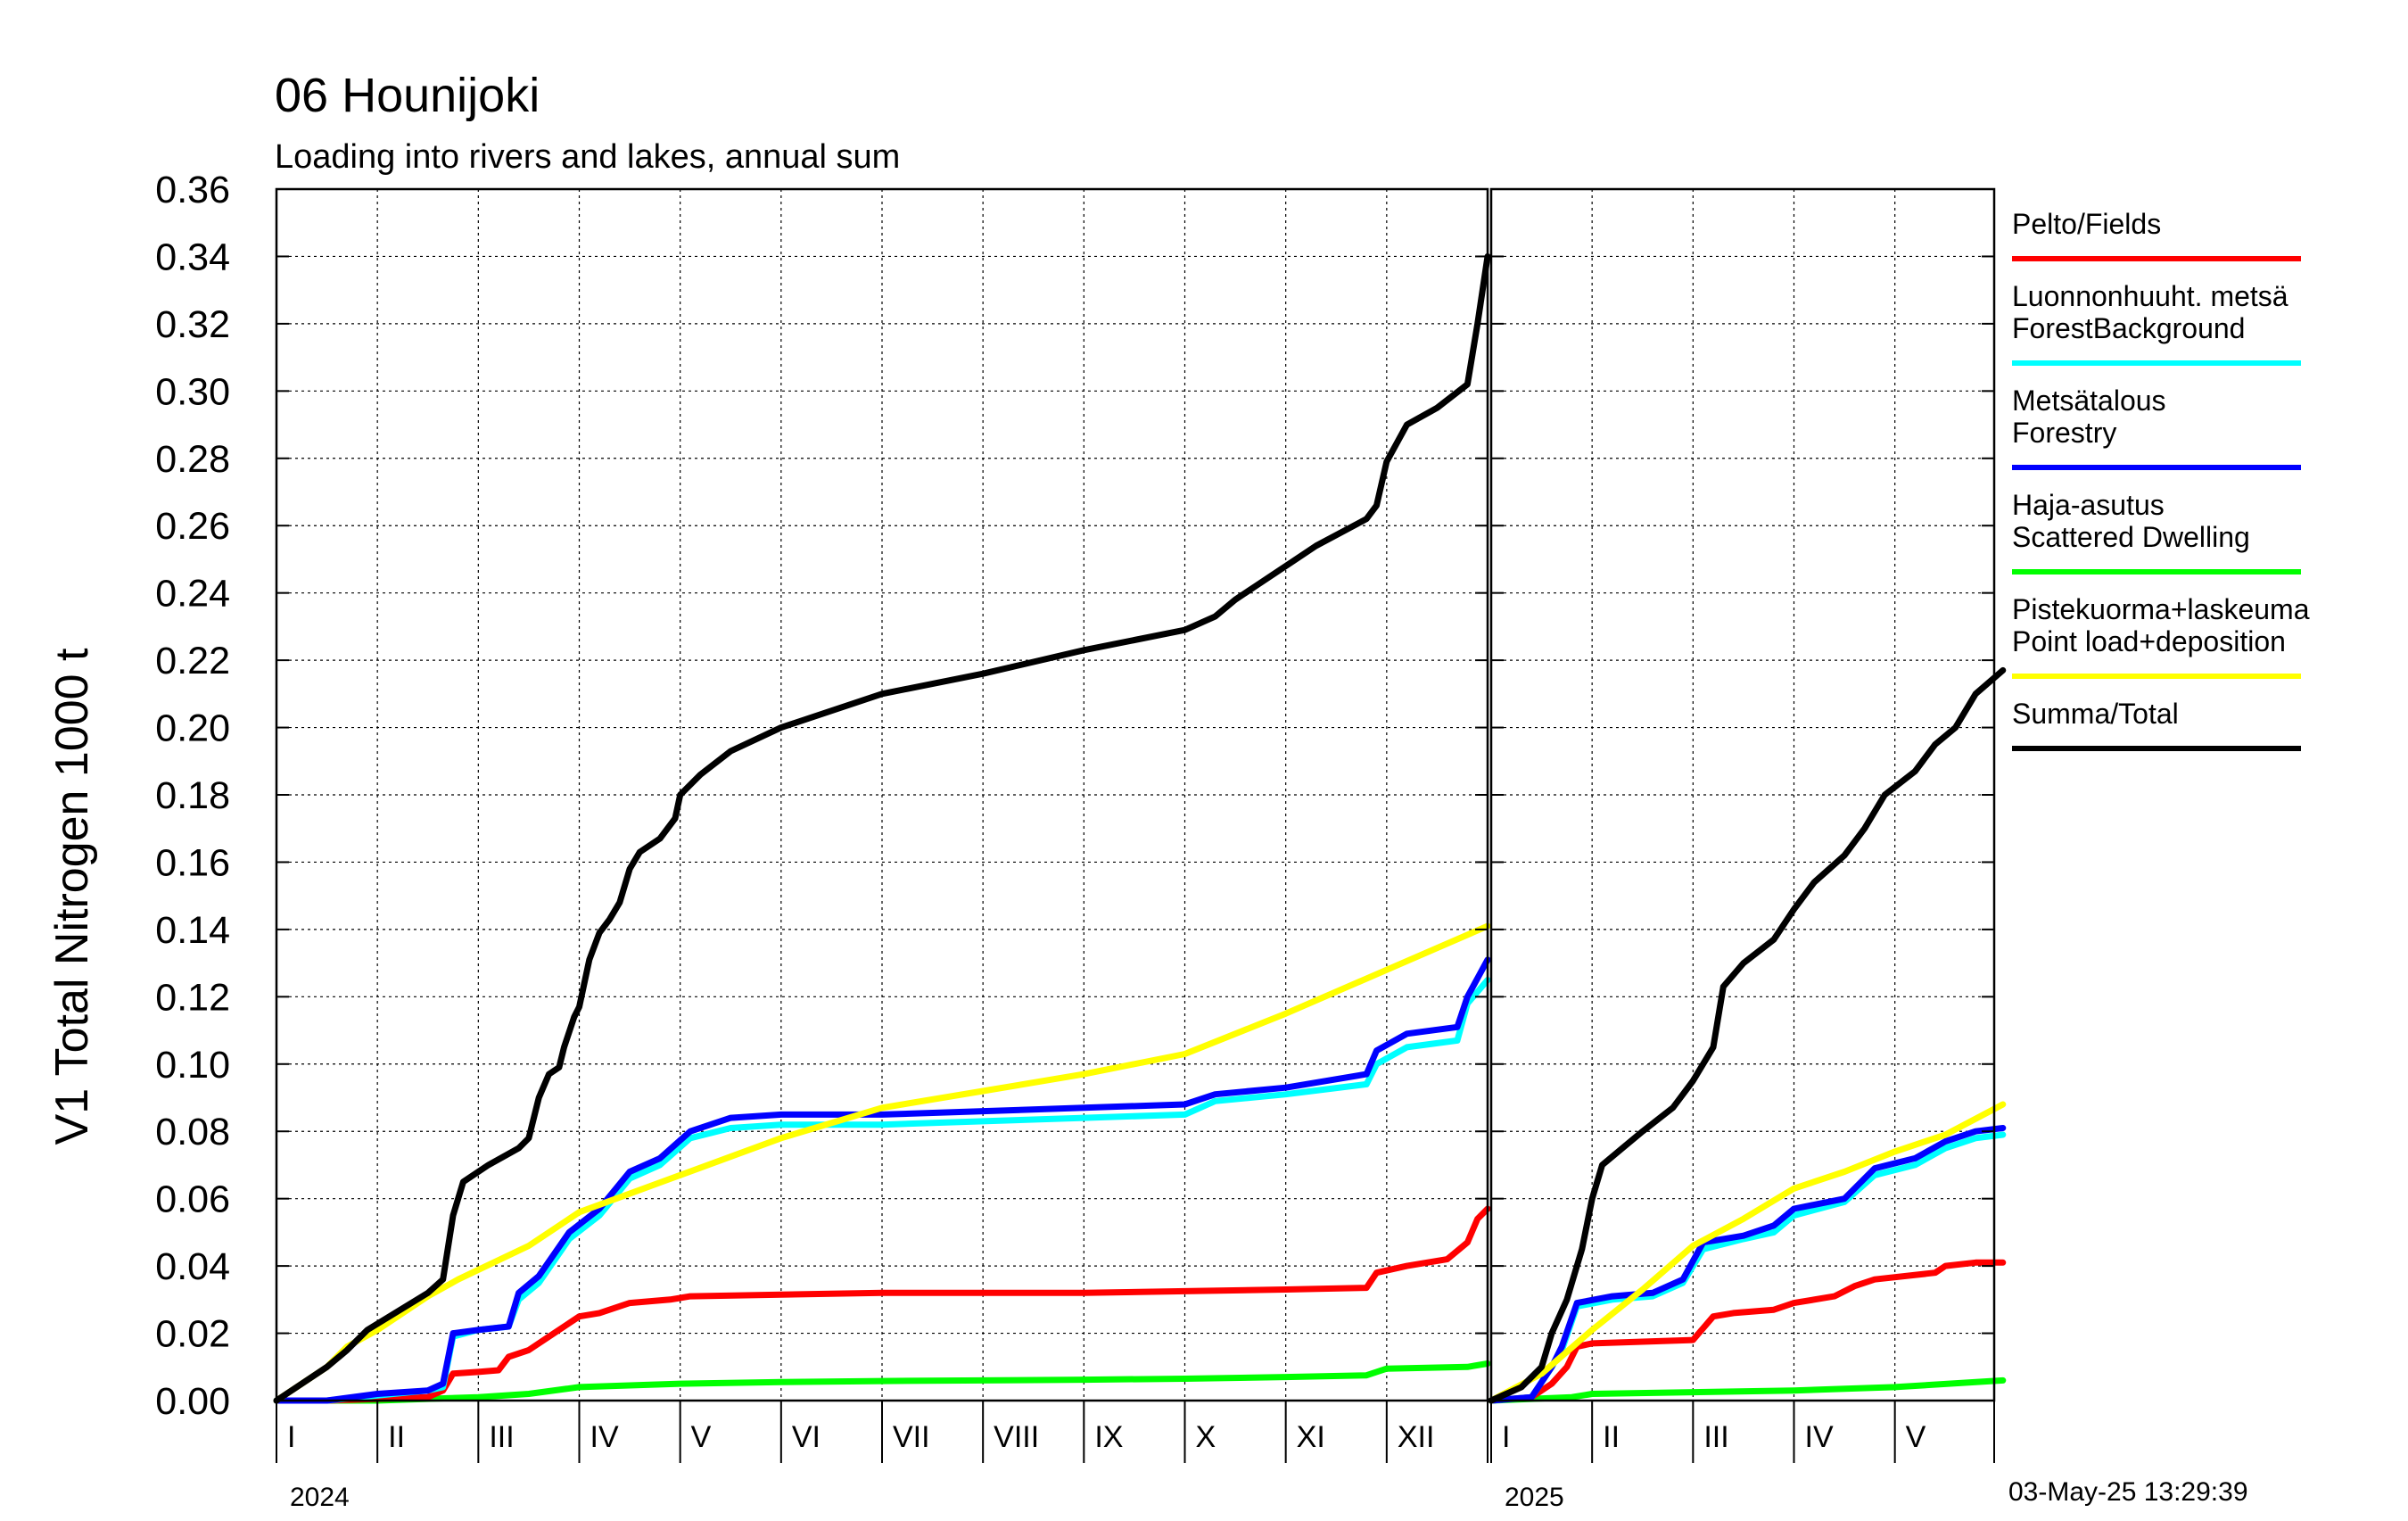 The image size is (2408, 1521). What do you see at coordinates (72, 897) in the screenshot?
I see `y-axis-label: V1 Total Nitrogen 1000 t` at bounding box center [72, 897].